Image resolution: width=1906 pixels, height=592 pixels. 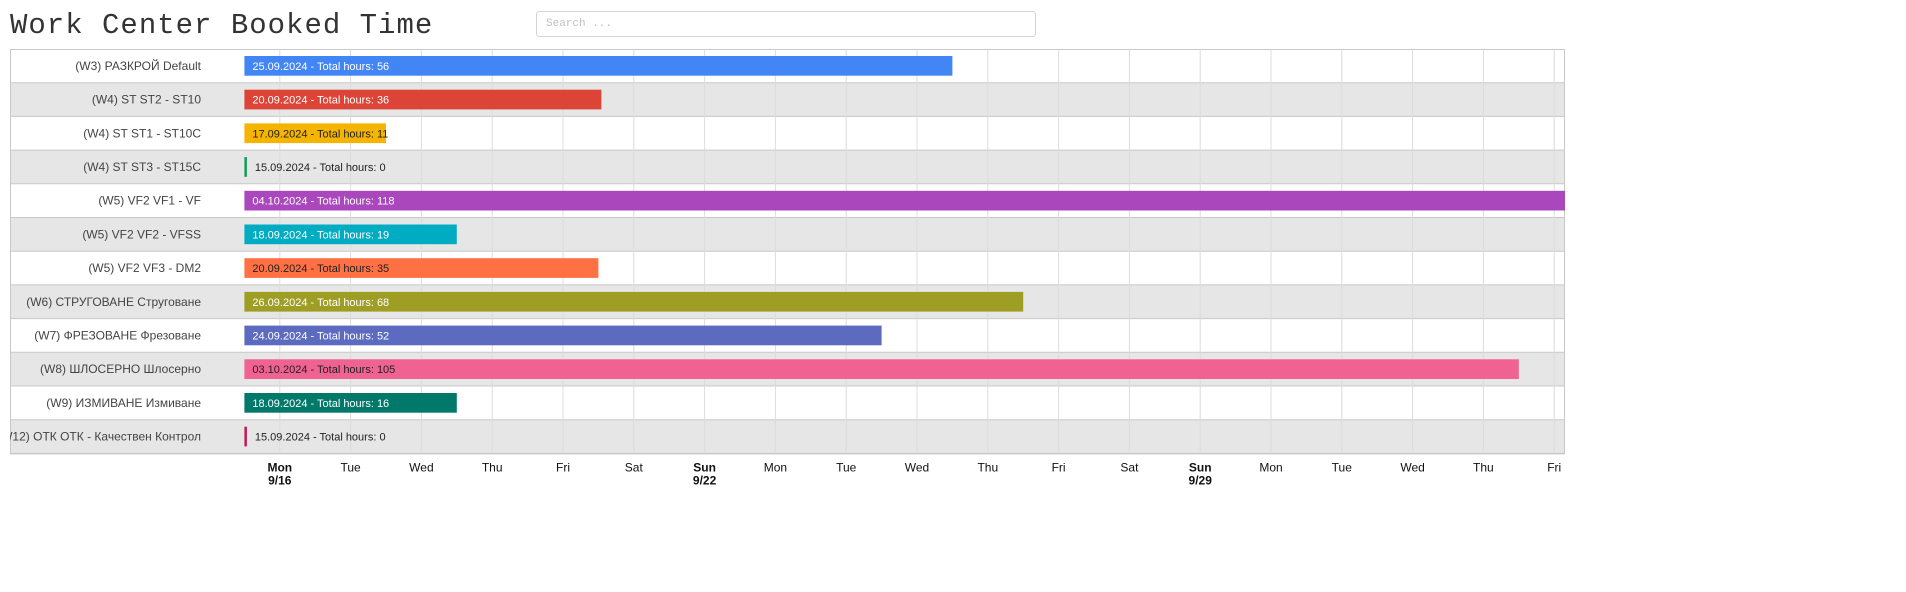 I want to click on row-label: (W7) ФРЕЗОВАНЕ Фрезоване, so click(x=117, y=335).